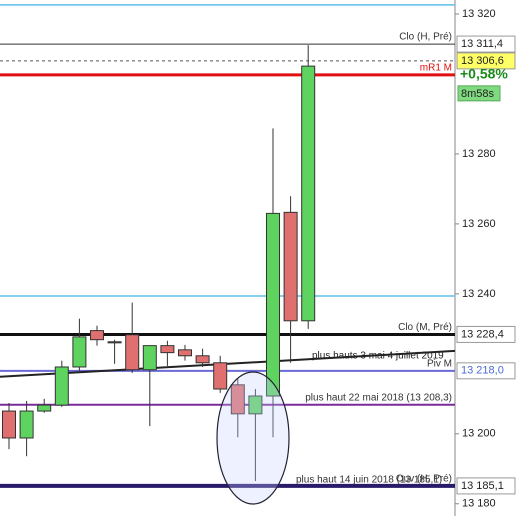  Describe the element at coordinates (479, 294) in the screenshot. I see `y-tick-label: 13 240` at that location.